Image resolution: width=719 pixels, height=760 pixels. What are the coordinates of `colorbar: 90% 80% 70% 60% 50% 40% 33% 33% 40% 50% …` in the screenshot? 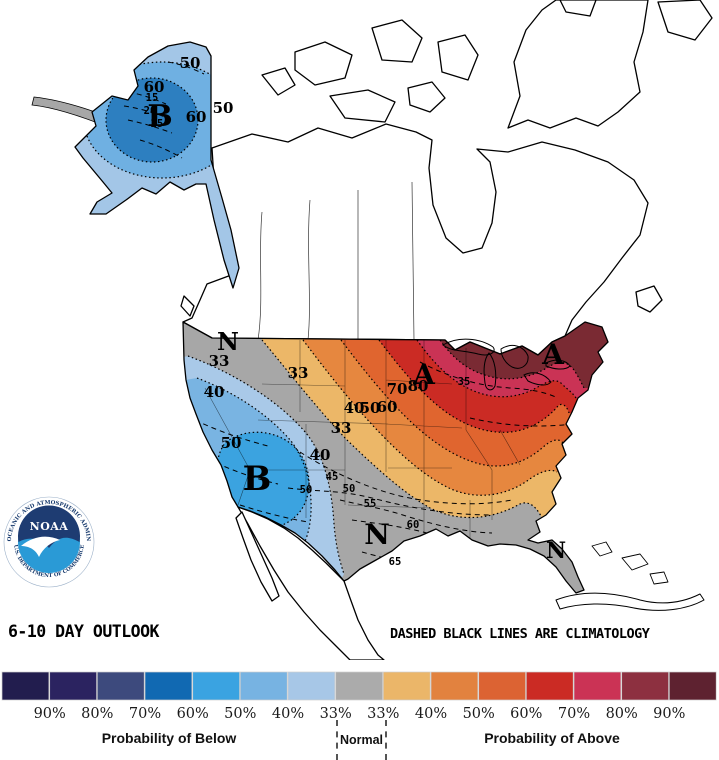 It's located at (359, 696).